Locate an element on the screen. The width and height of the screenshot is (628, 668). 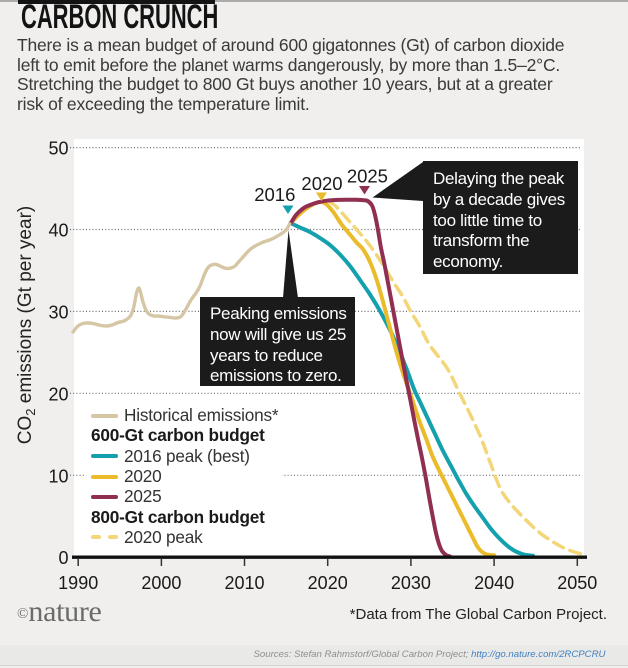
svg-text: 2016 is located at coordinates (274, 194).